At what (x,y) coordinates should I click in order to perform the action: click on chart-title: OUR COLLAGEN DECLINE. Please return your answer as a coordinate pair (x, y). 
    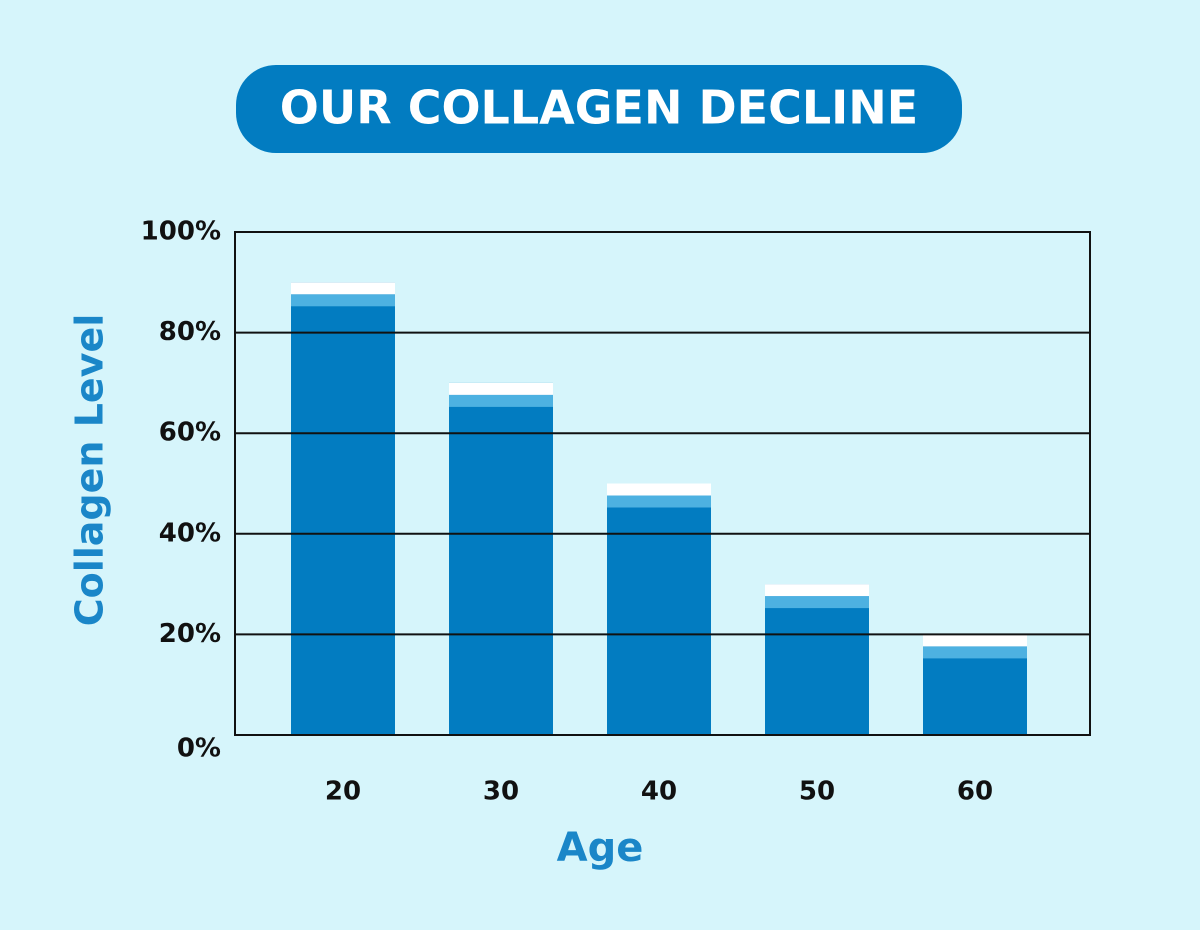
    Looking at the image, I should click on (599, 108).